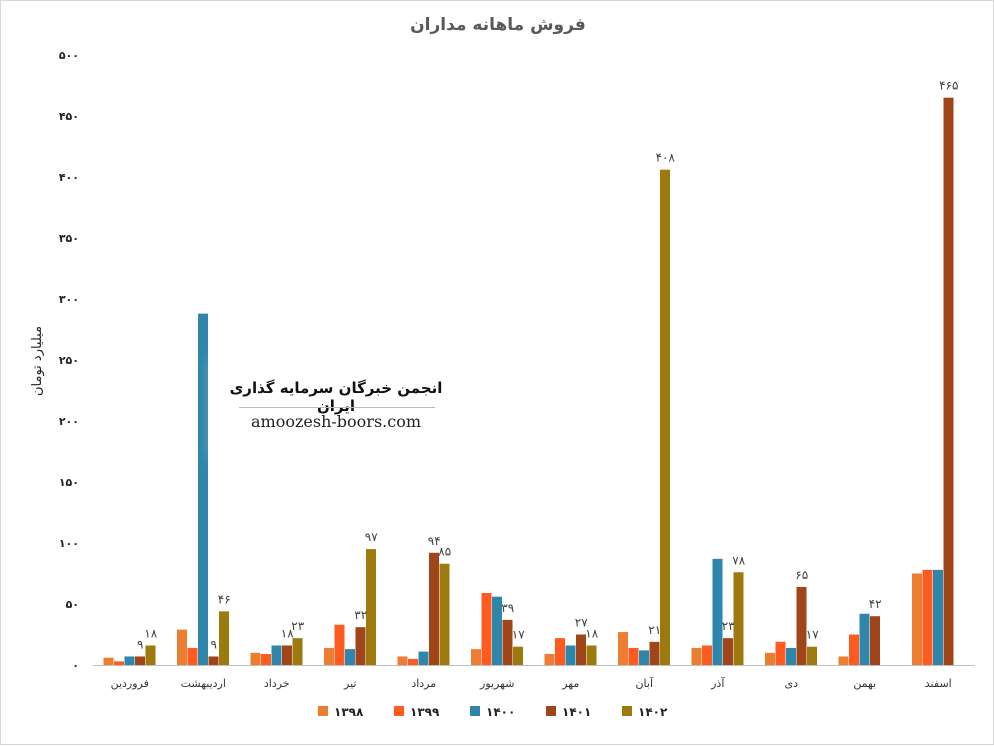  What do you see at coordinates (938, 683) in the screenshot?
I see `x-tick-label: اسفند` at bounding box center [938, 683].